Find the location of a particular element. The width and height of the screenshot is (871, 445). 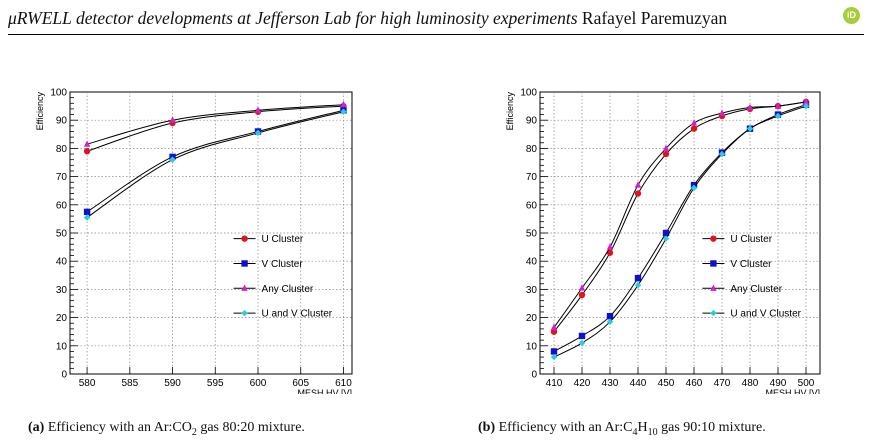

legend-label: U and V Cluster is located at coordinates (297, 314).